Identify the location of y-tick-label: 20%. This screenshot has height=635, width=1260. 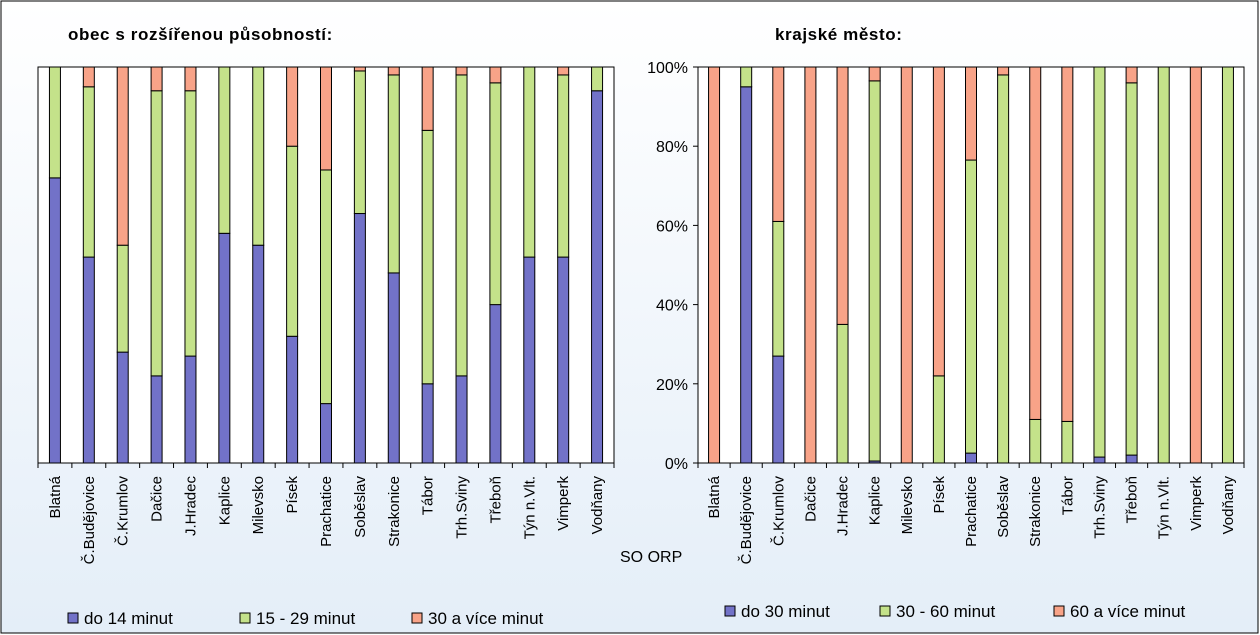
(672, 385).